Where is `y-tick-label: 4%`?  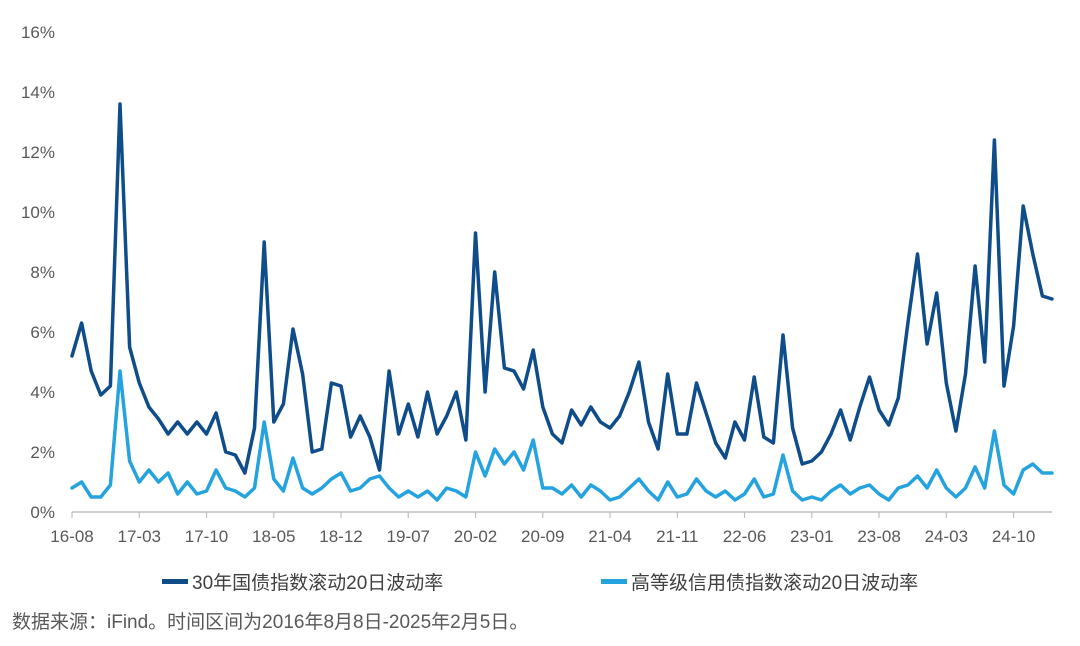
y-tick-label: 4% is located at coordinates (42, 392).